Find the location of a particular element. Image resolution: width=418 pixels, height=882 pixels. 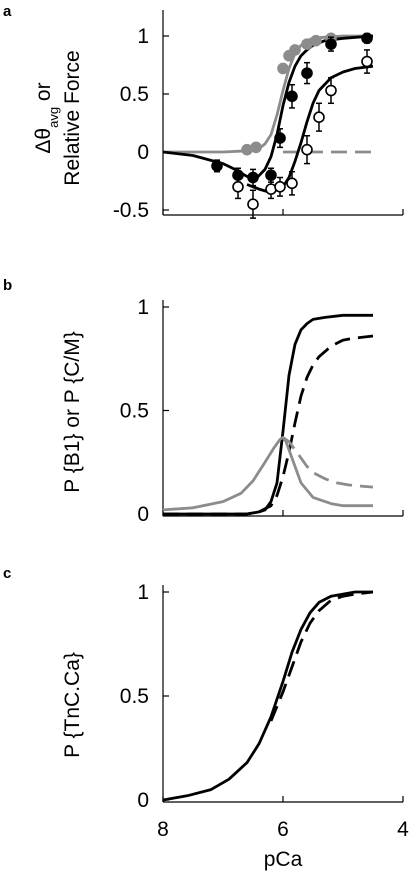

series-line-dashed is located at coordinates (321, 656).